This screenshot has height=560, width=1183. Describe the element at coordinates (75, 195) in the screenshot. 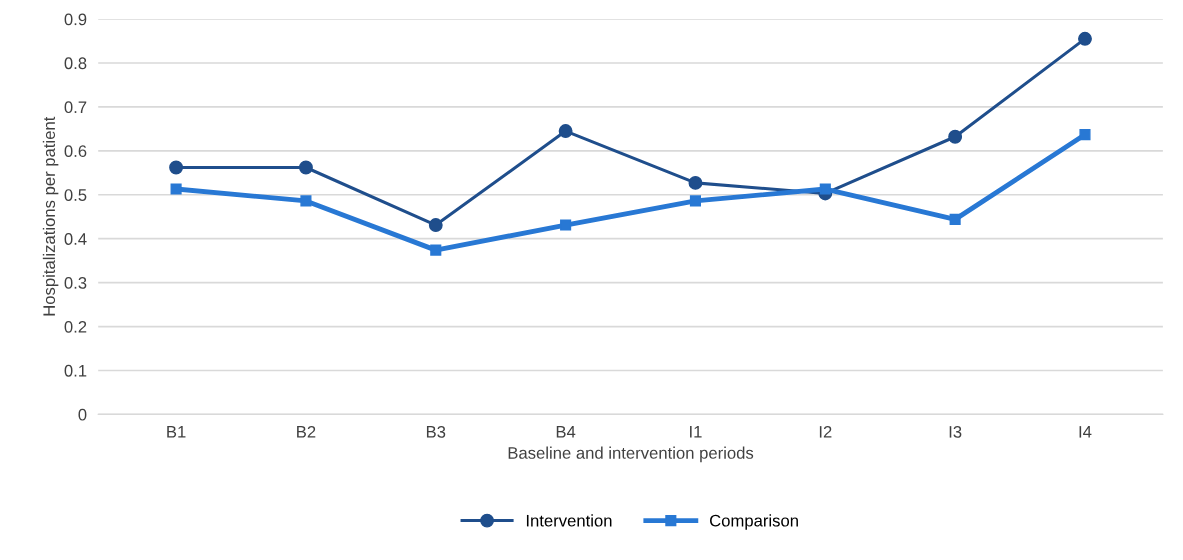

I see `y-tick-label: 0.5` at that location.